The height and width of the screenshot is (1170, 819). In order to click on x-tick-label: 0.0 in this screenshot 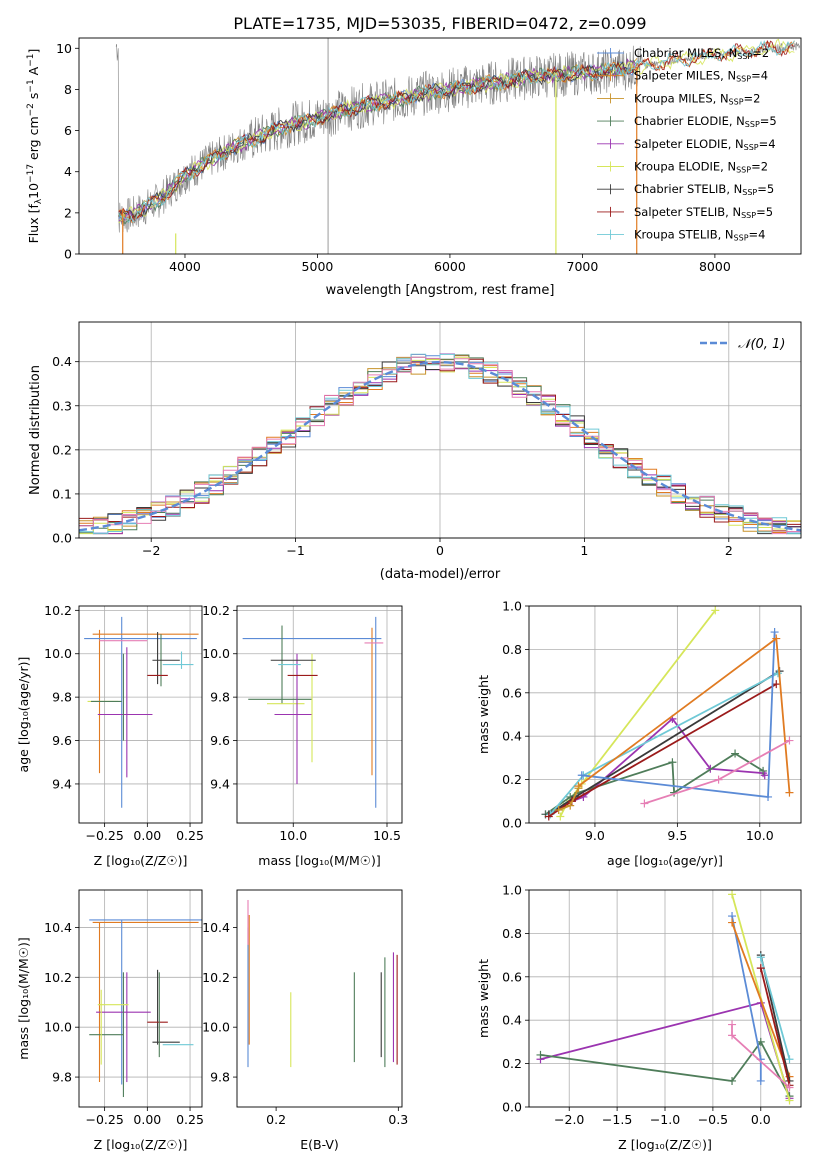, I will do `click(761, 1119)`.